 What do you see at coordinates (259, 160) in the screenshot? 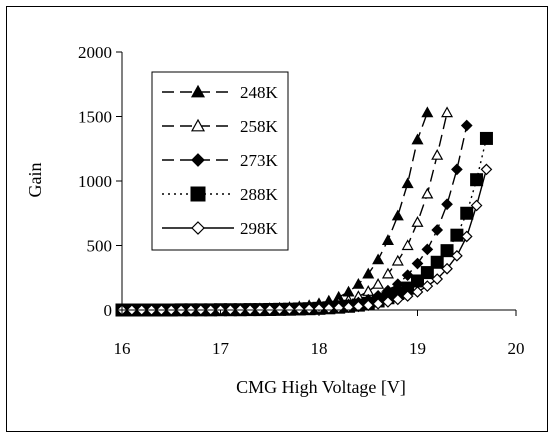
I see `legend-label: 273K` at bounding box center [259, 160].